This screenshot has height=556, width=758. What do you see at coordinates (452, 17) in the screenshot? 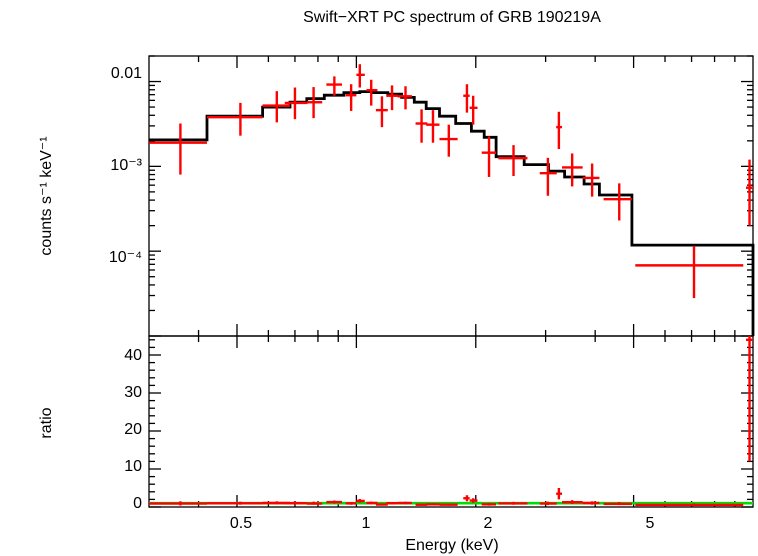
I see `chart-title: Swift−XRT PC spectrum of GRB 190219A` at bounding box center [452, 17].